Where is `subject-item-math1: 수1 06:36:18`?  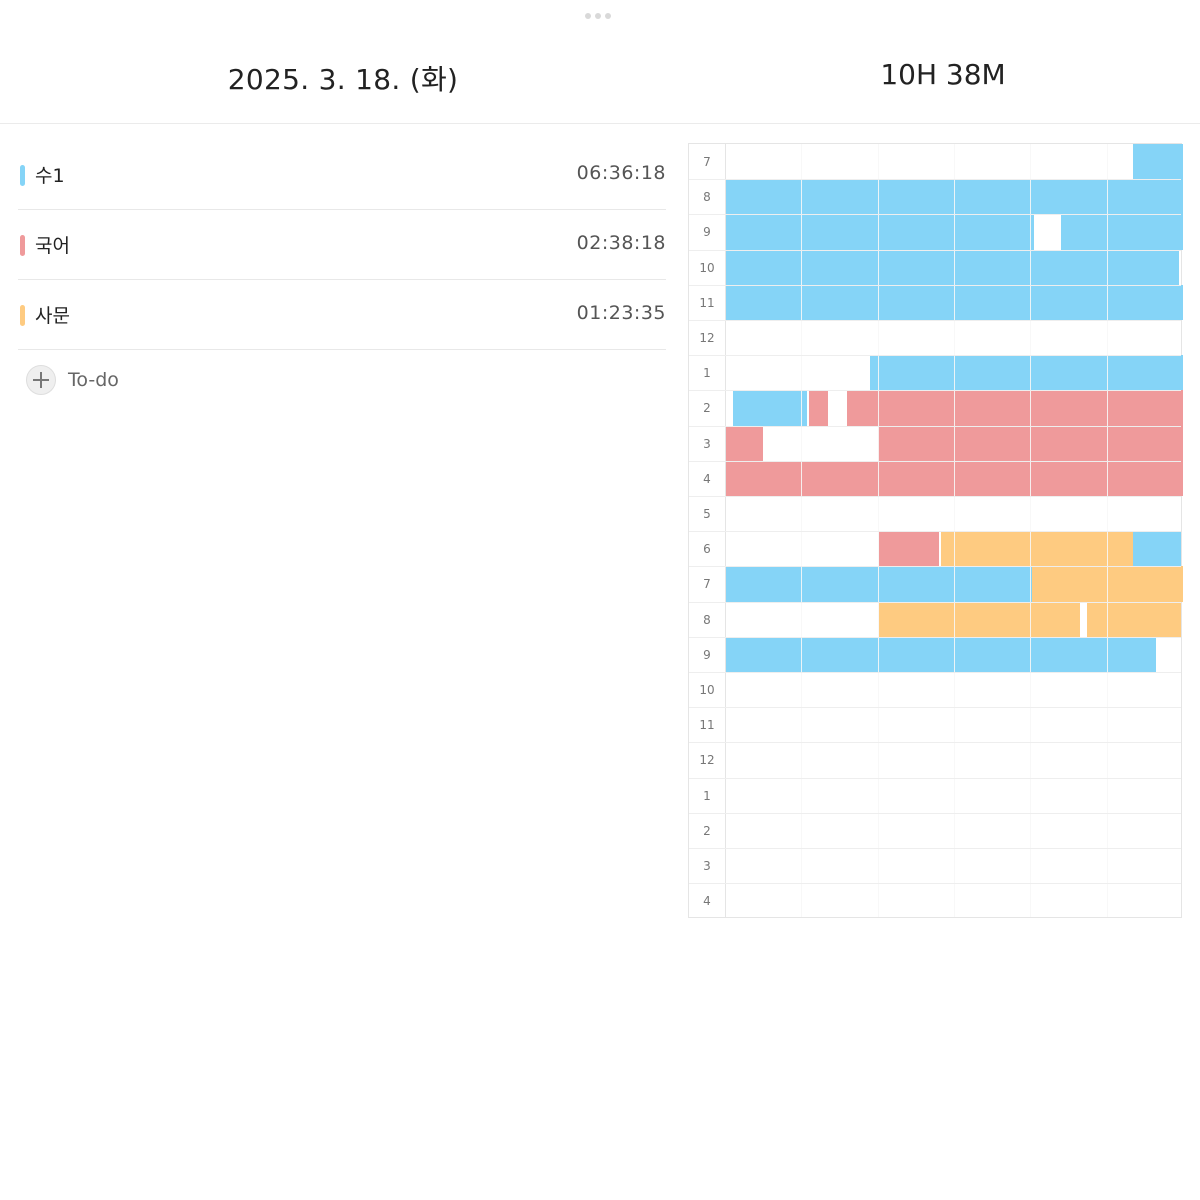 subject-item-math1: 수1 06:36:18 is located at coordinates (342, 175).